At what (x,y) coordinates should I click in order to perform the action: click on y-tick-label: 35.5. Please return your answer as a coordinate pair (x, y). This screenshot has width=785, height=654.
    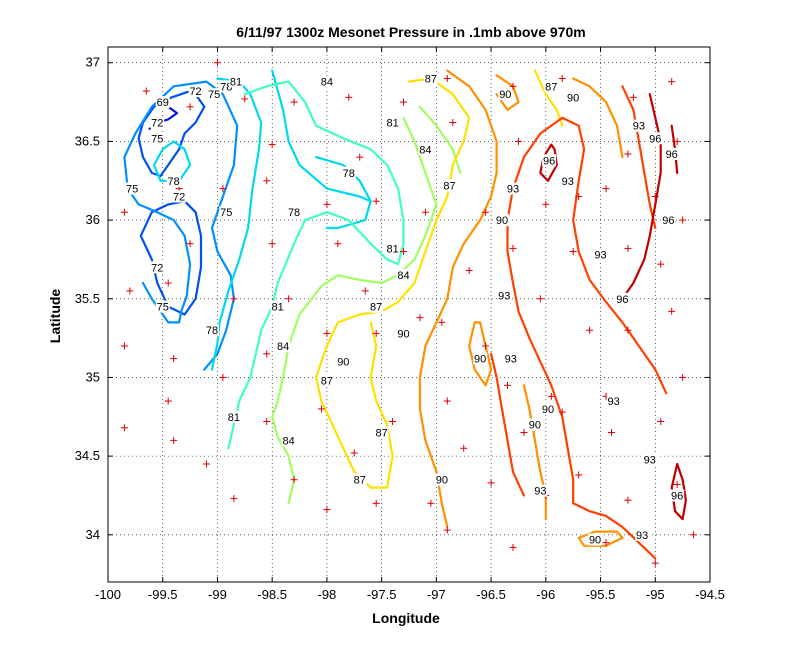
    Looking at the image, I should click on (87, 298).